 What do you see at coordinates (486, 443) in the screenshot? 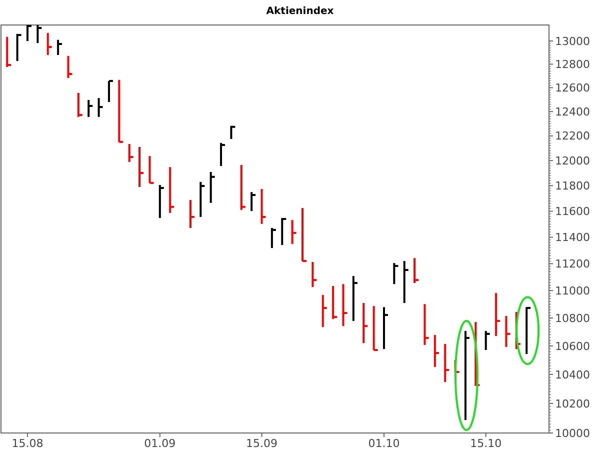
I see `x-tick-label: 15.10` at bounding box center [486, 443].